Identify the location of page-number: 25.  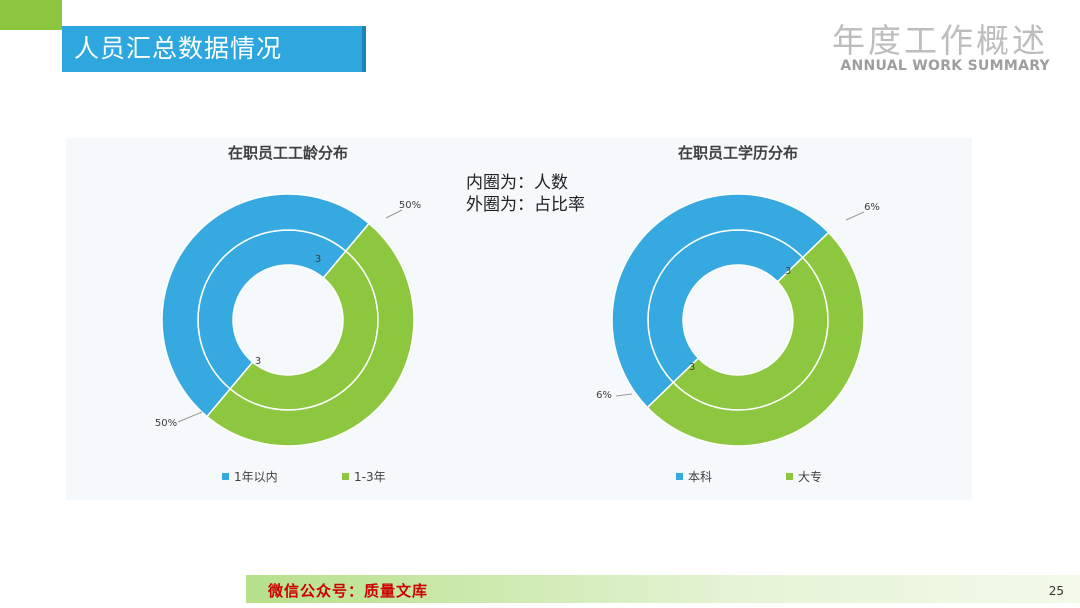
(1056, 591).